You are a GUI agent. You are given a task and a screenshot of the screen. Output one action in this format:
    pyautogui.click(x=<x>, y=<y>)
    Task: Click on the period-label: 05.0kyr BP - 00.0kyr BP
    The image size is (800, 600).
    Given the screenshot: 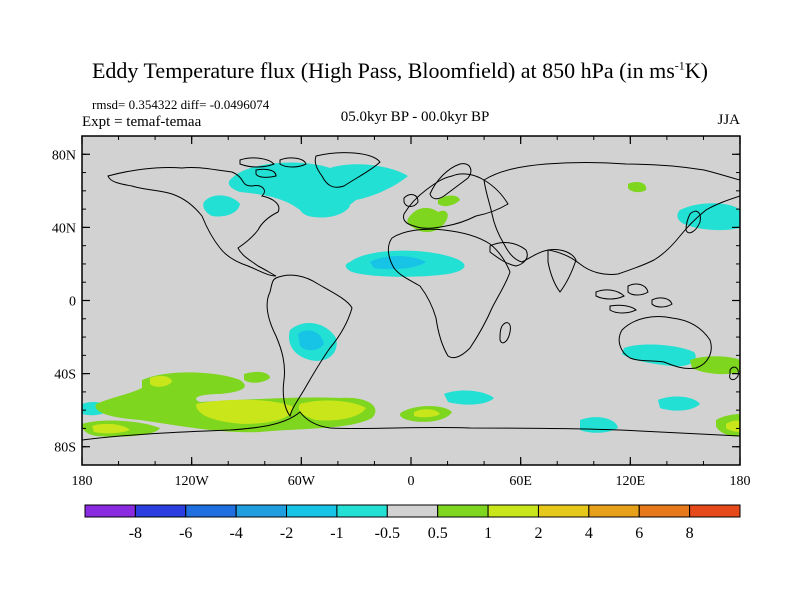 What is the action you would take?
    pyautogui.click(x=415, y=117)
    